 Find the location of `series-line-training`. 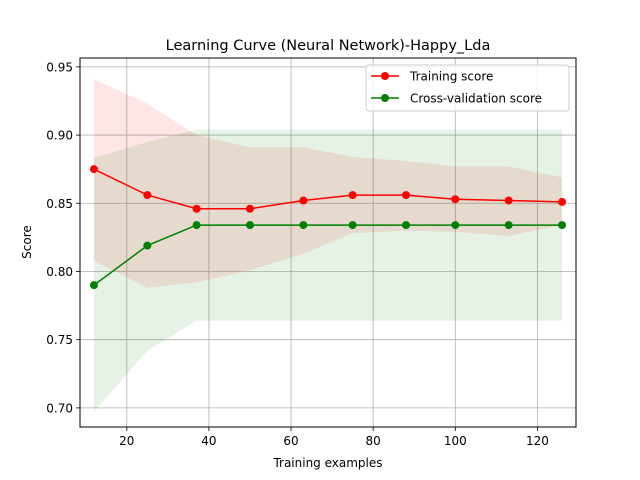

series-line-training is located at coordinates (328, 189).